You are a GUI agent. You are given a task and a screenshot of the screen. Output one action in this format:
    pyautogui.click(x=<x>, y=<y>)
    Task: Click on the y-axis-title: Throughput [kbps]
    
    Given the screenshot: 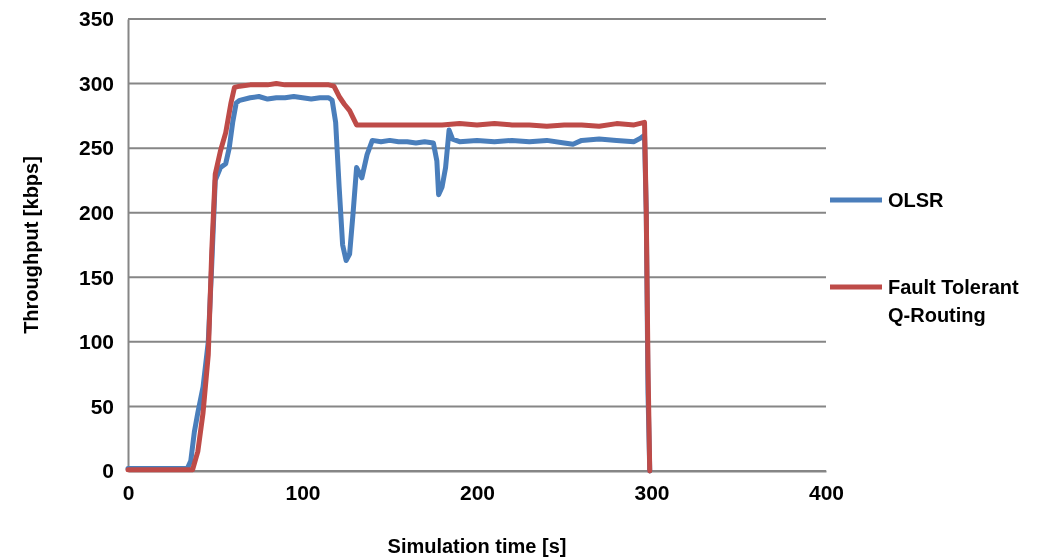 What is the action you would take?
    pyautogui.click(x=31, y=245)
    